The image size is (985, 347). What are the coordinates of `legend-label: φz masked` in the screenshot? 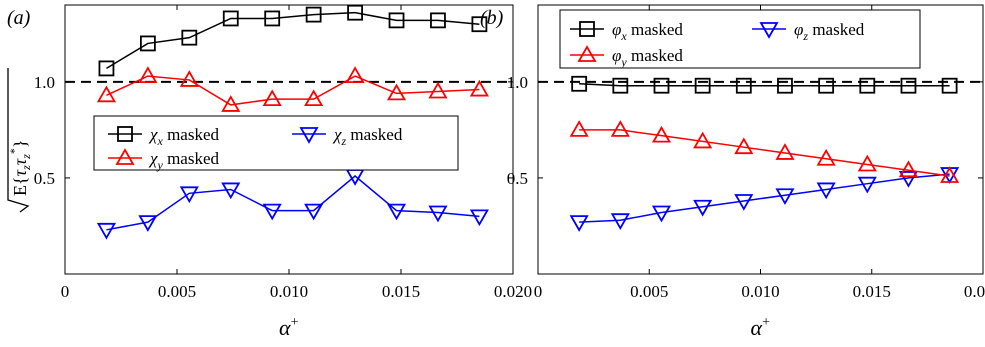 It's located at (829, 31).